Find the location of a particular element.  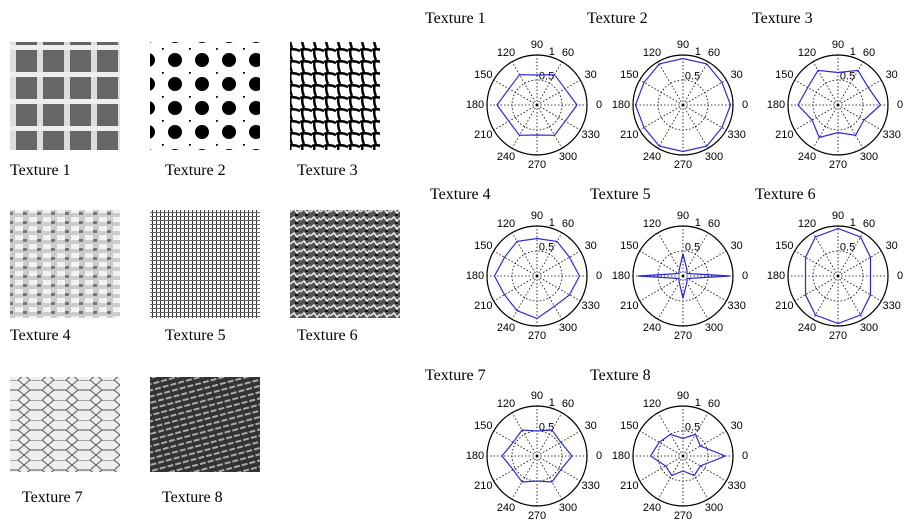

texture-caption: Texture 6 is located at coordinates (327, 335).